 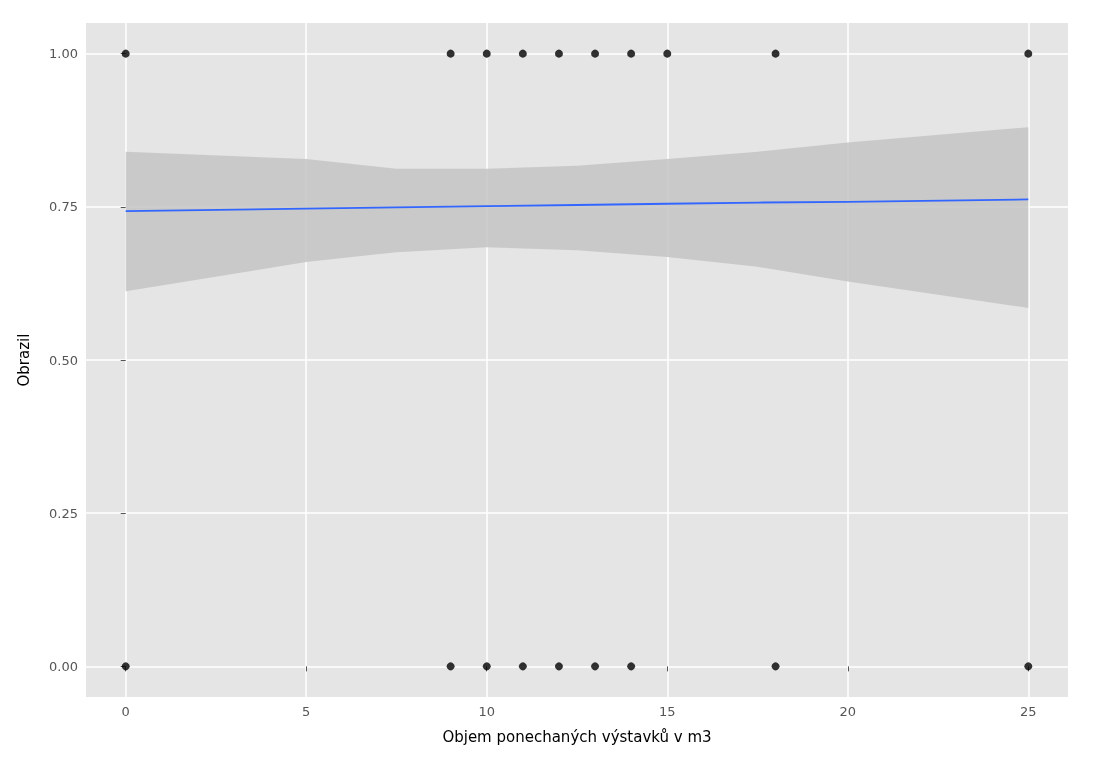 I want to click on y-tick-label: 0.75, so click(x=63, y=207).